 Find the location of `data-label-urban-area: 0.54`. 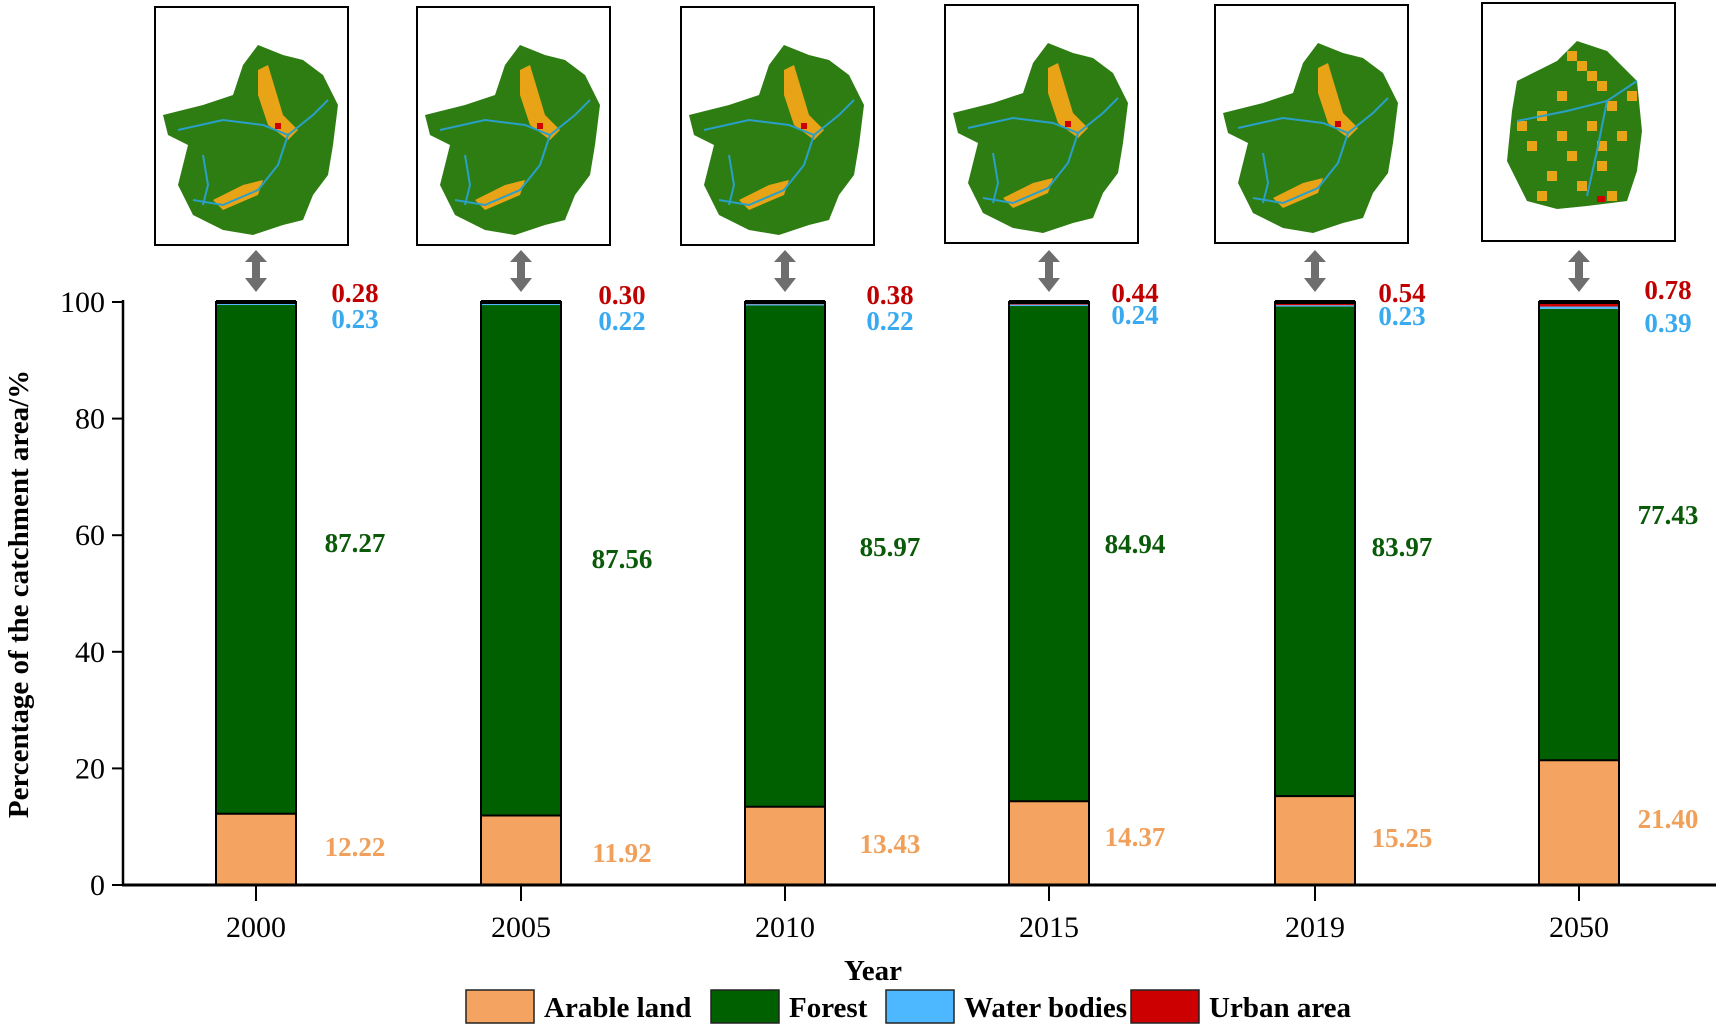

data-label-urban-area: 0.54 is located at coordinates (1401, 293).